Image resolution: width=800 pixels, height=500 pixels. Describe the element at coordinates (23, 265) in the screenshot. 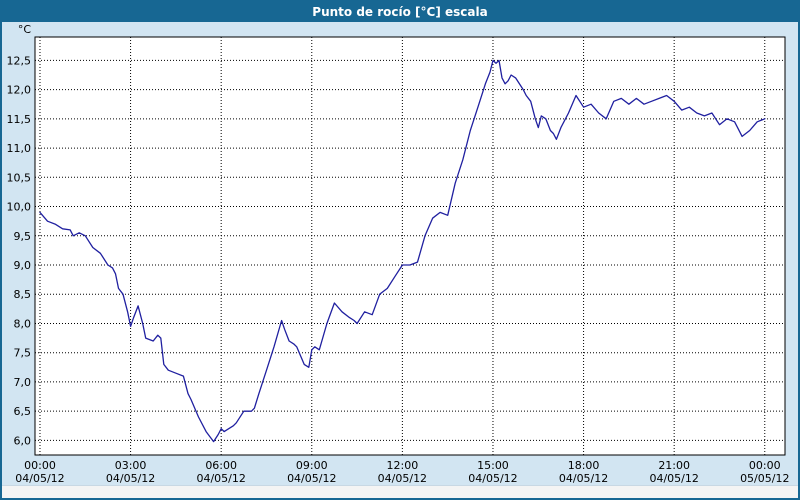

I see `y-tick-label: 9,0` at that location.